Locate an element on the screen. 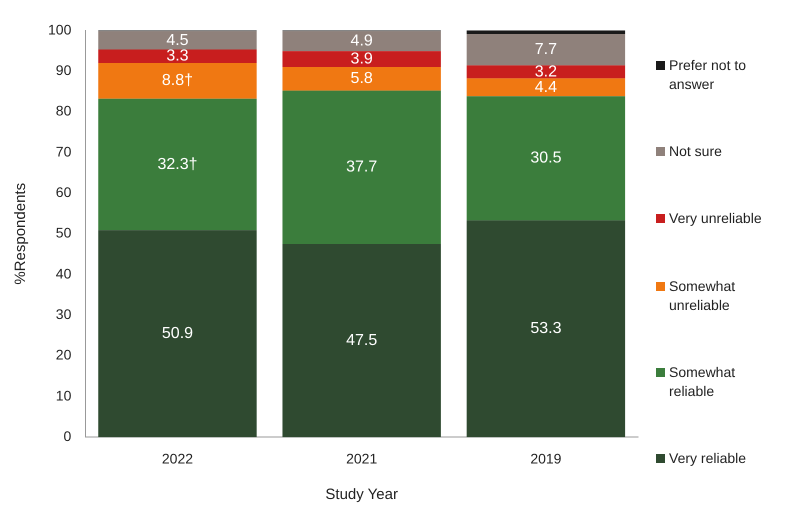 The width and height of the screenshot is (812, 516). y-axis-title: %Respondents is located at coordinates (21, 233).